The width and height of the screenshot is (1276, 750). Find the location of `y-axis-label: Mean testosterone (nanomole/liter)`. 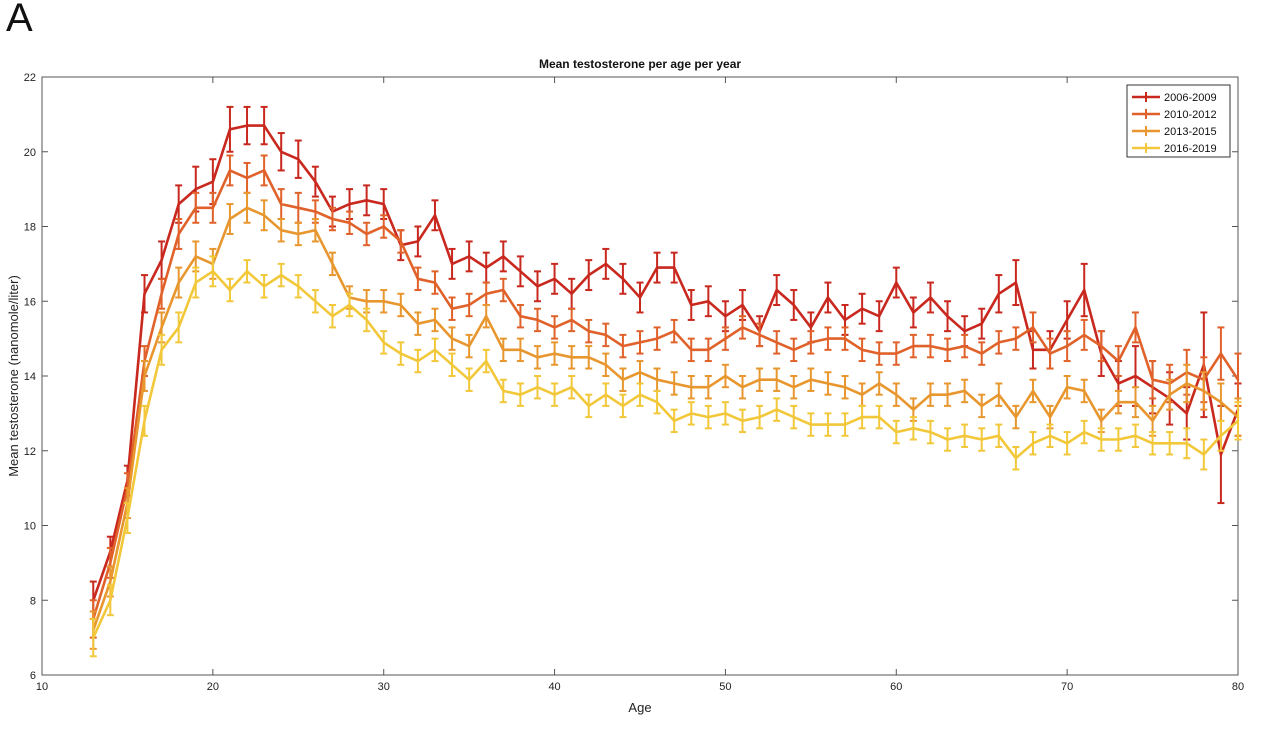

y-axis-label: Mean testosterone (nanomole/liter) is located at coordinates (13, 376).